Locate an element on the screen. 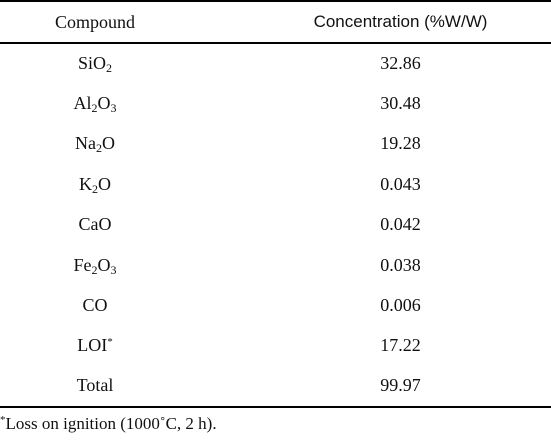 The image size is (551, 443). header-compound: Compound is located at coordinates (94, 21).